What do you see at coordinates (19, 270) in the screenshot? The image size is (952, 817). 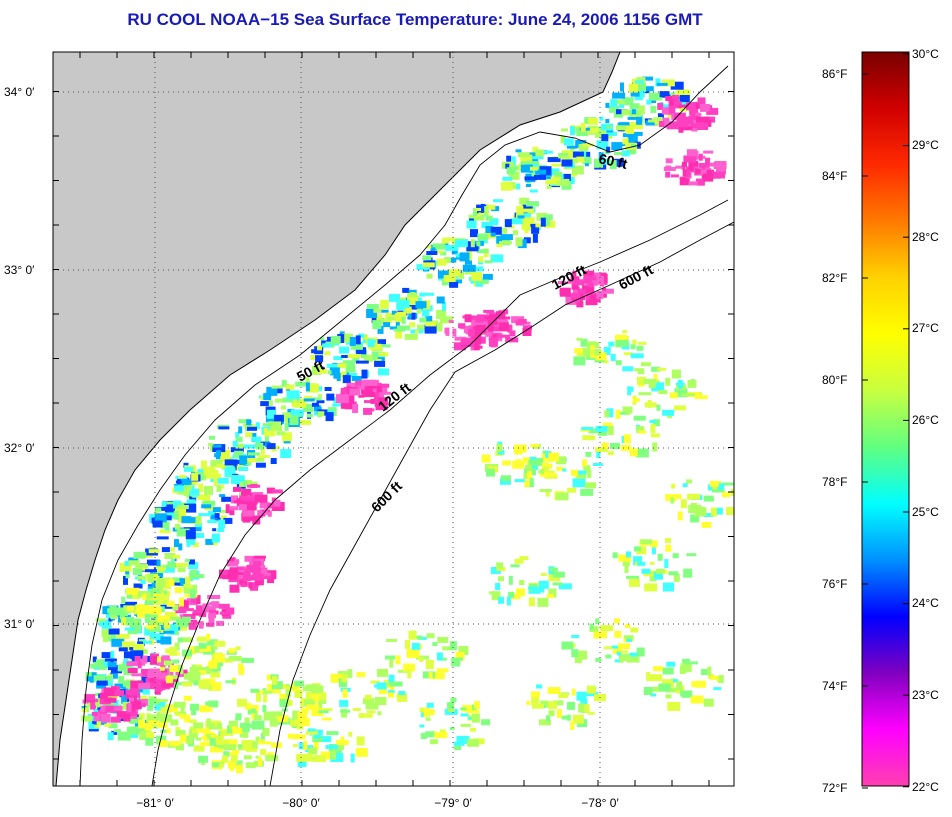 I see `lat-label-33: 33° 0′` at bounding box center [19, 270].